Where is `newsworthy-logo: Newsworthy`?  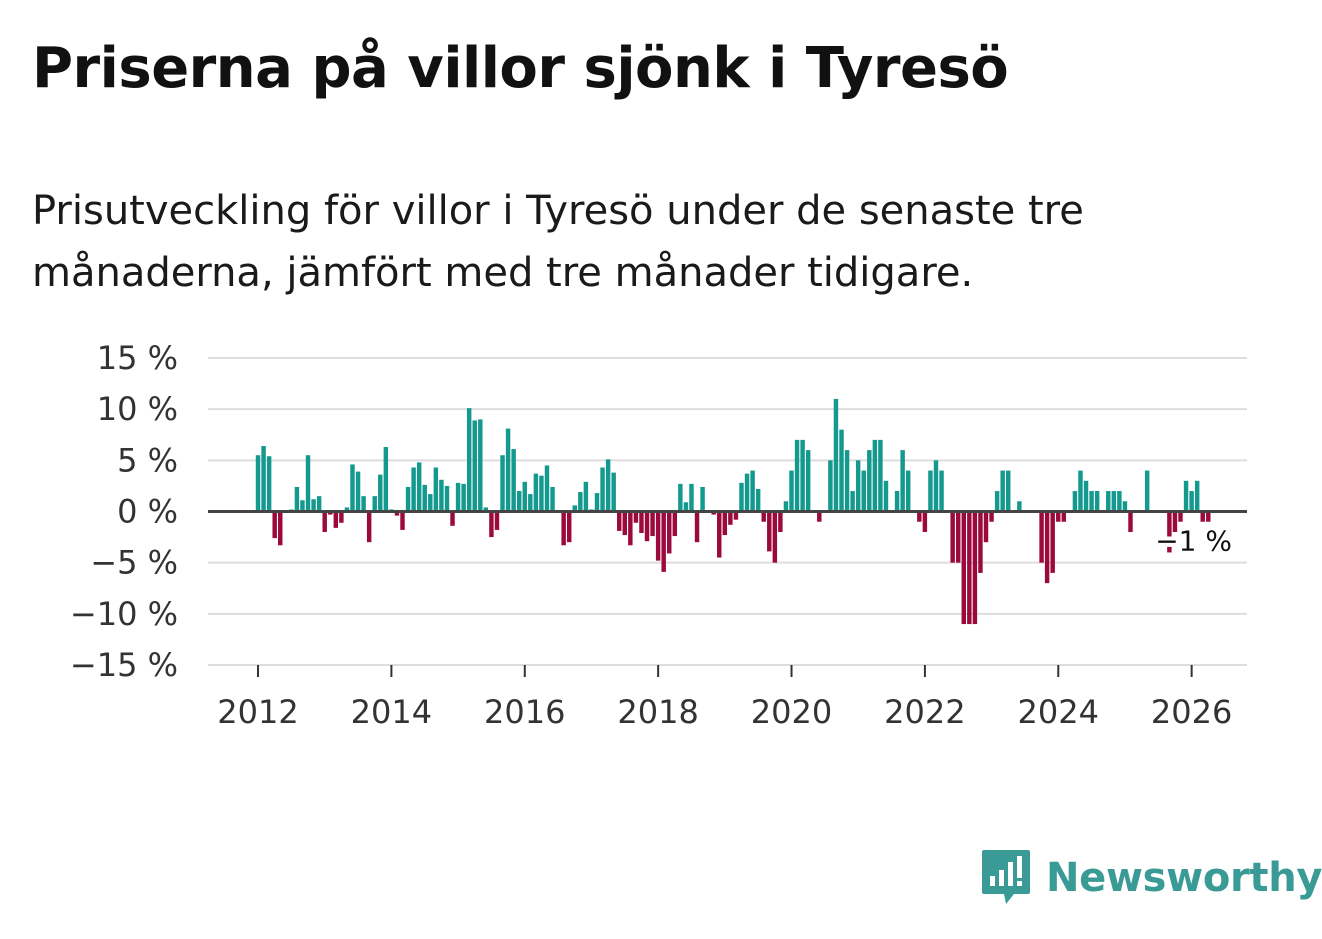
newsworthy-logo: Newsworthy is located at coordinates (1151, 878).